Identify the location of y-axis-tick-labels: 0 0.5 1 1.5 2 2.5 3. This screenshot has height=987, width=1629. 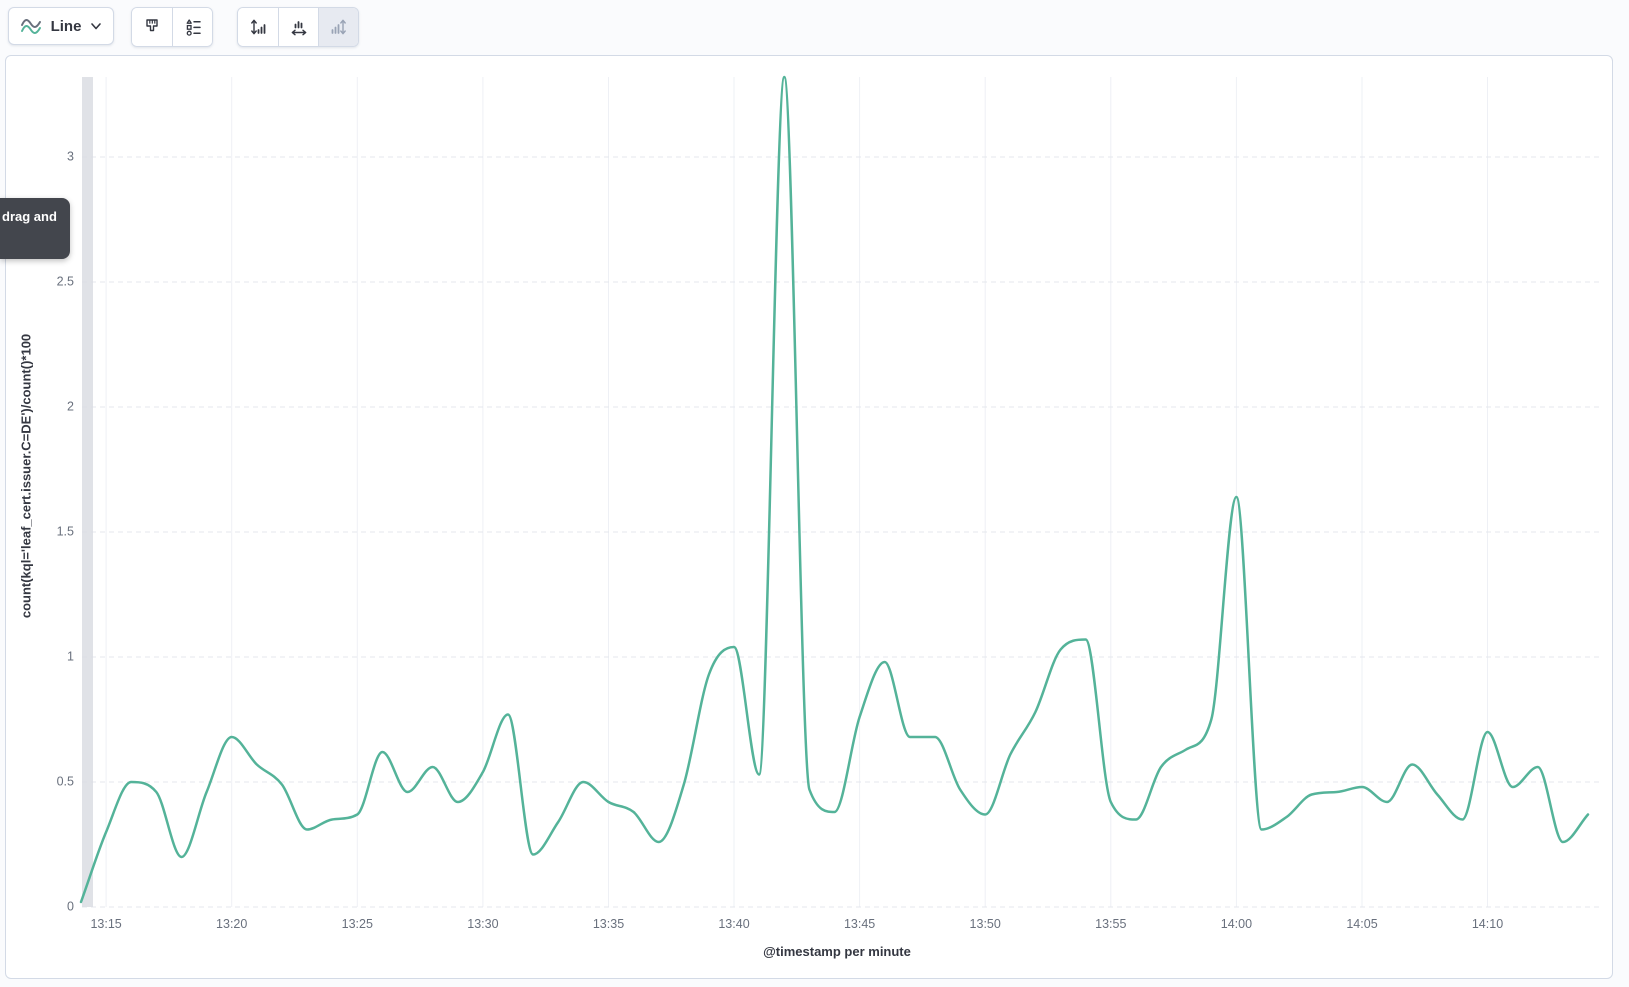
(65, 531).